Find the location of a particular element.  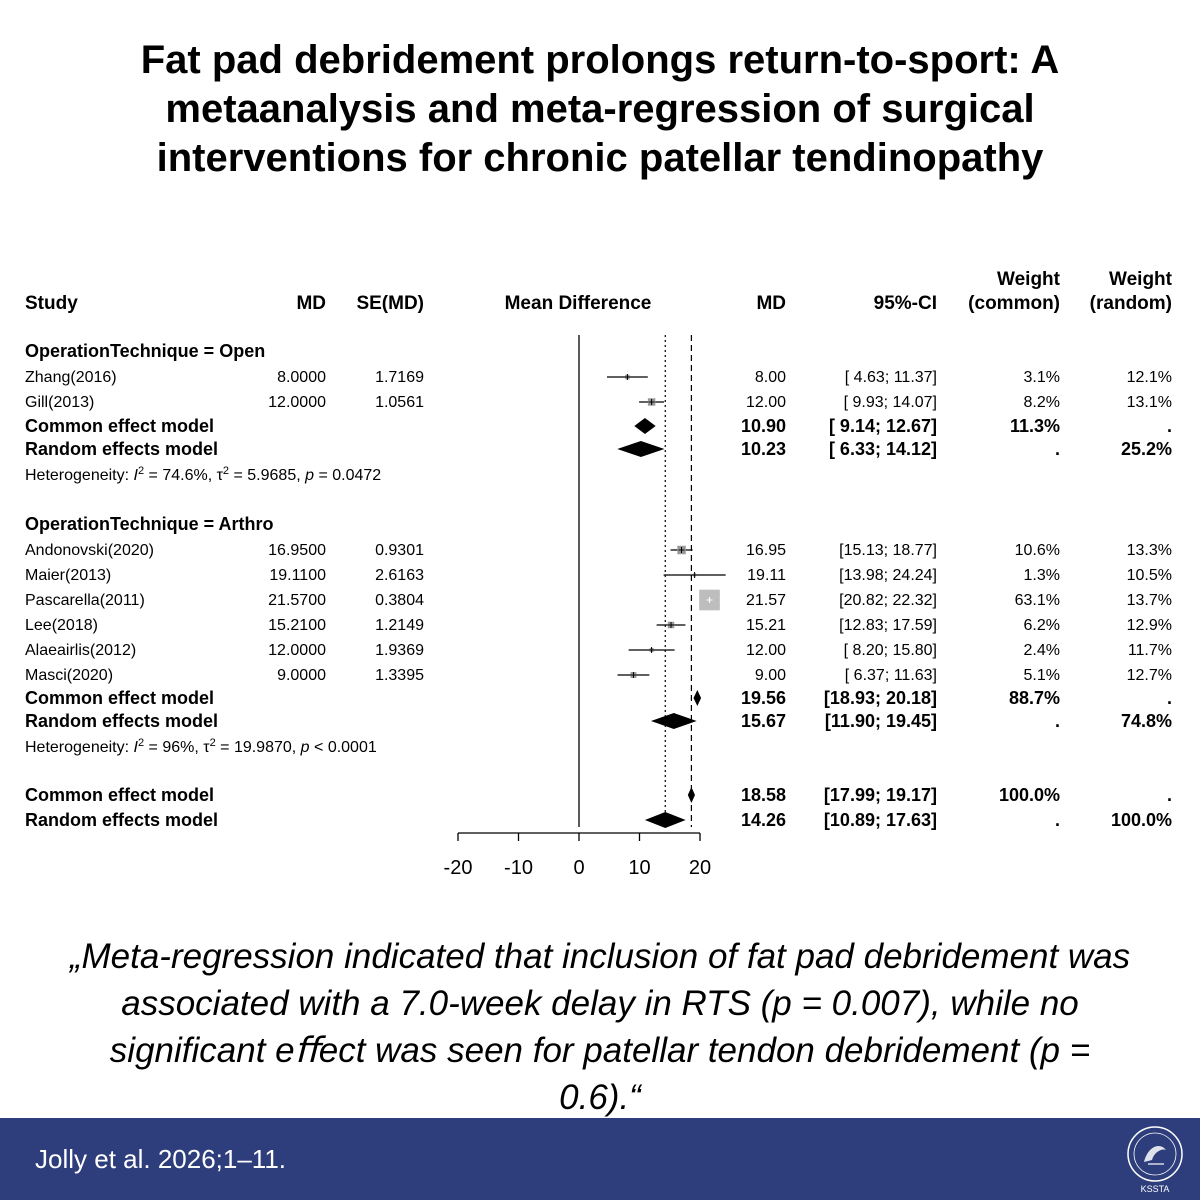

study-6-weight-random: 11.7% is located at coordinates (1150, 650).